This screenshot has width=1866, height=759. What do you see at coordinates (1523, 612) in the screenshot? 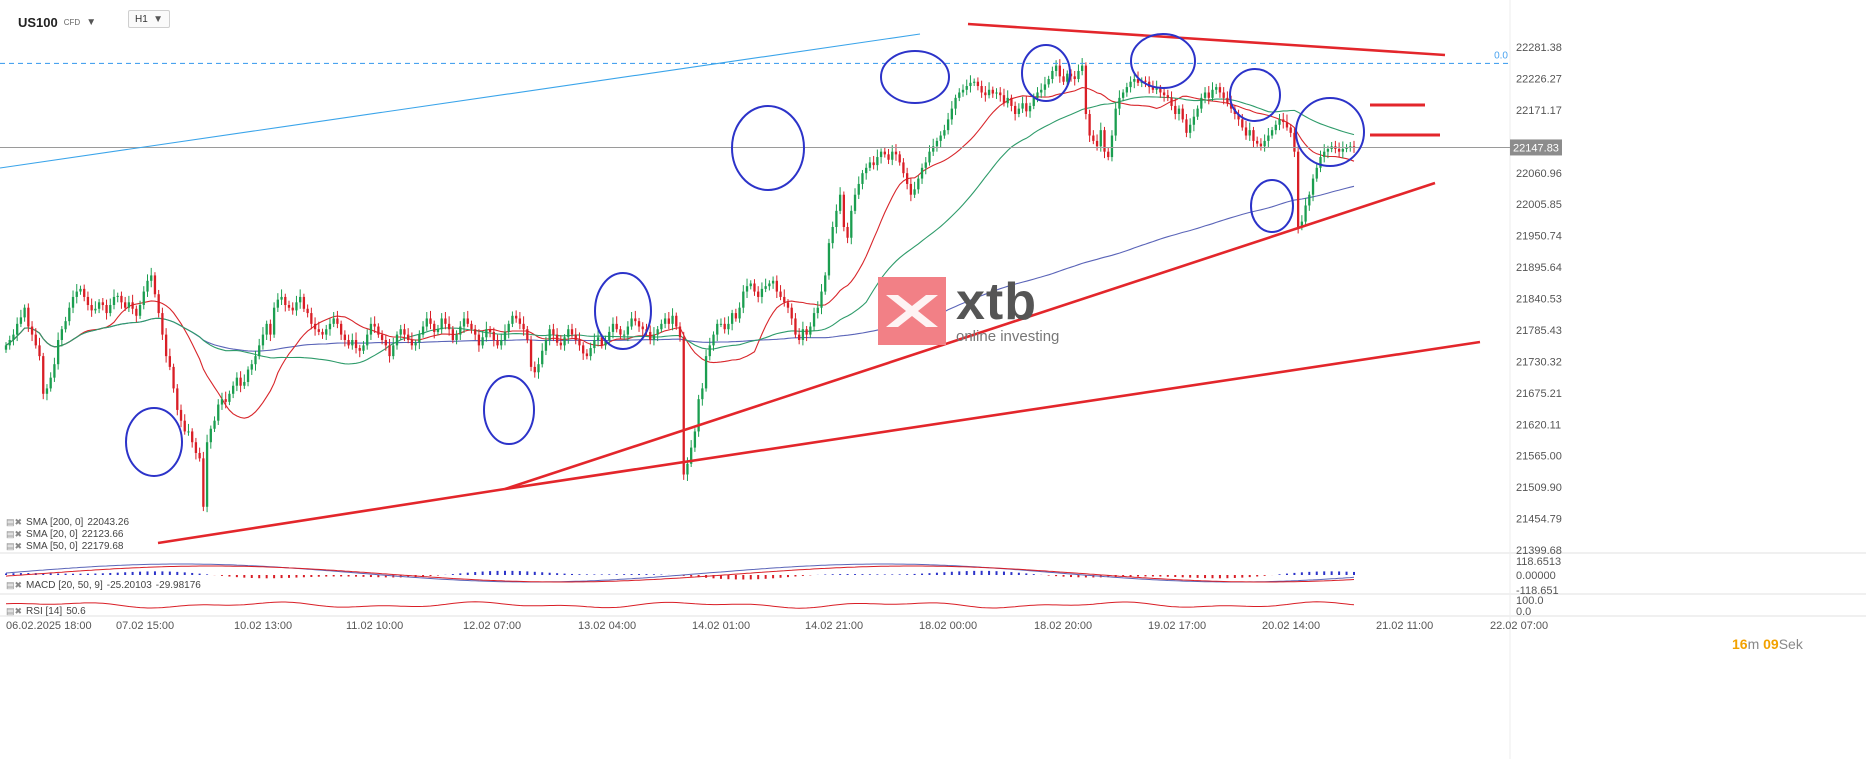
I see `rsi-tick-label: 0.0` at bounding box center [1523, 612].